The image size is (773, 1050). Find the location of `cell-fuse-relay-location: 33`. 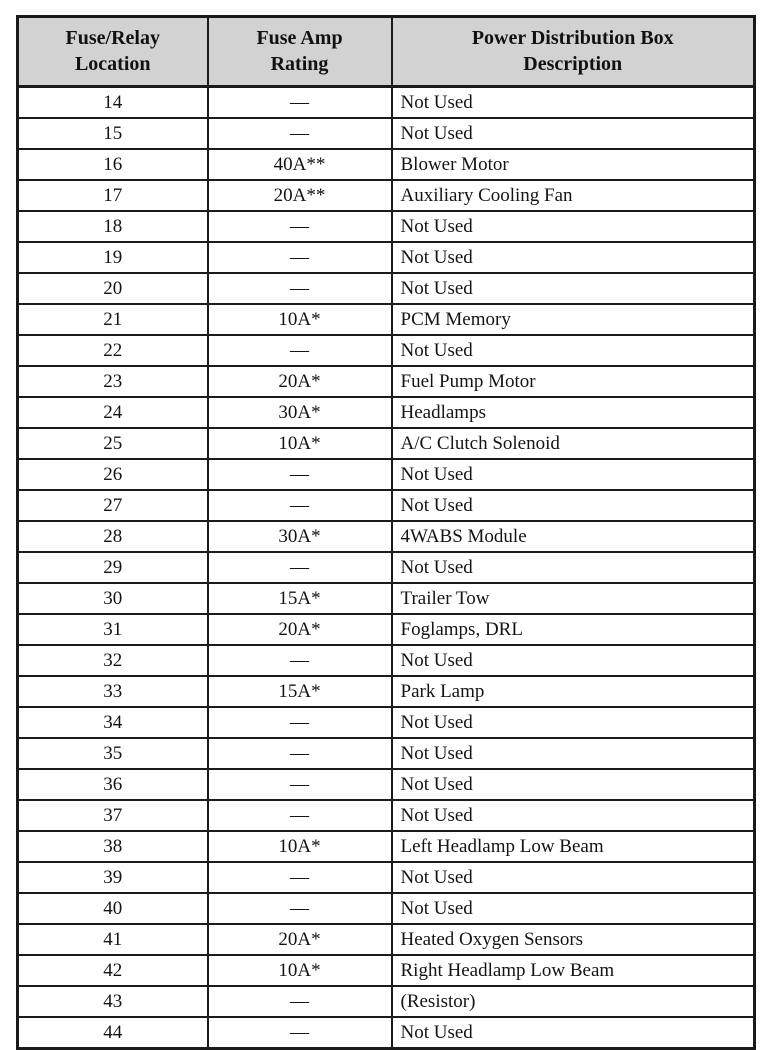

cell-fuse-relay-location: 33 is located at coordinates (113, 692).